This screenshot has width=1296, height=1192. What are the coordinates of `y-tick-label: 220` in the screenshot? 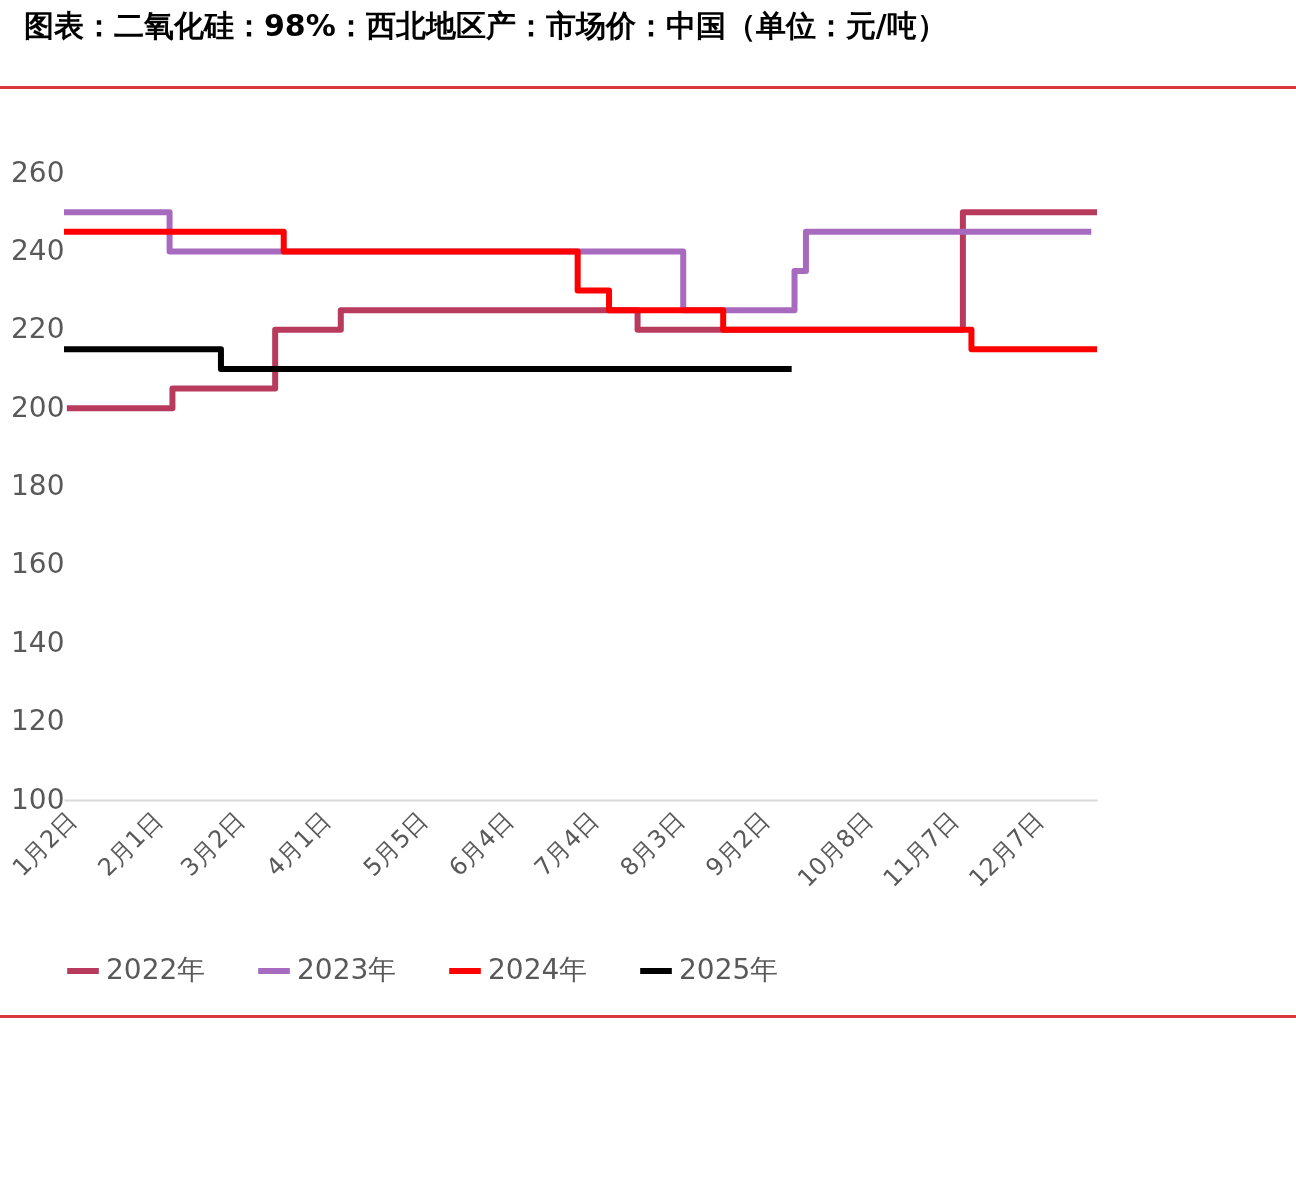 It's located at (38, 329).